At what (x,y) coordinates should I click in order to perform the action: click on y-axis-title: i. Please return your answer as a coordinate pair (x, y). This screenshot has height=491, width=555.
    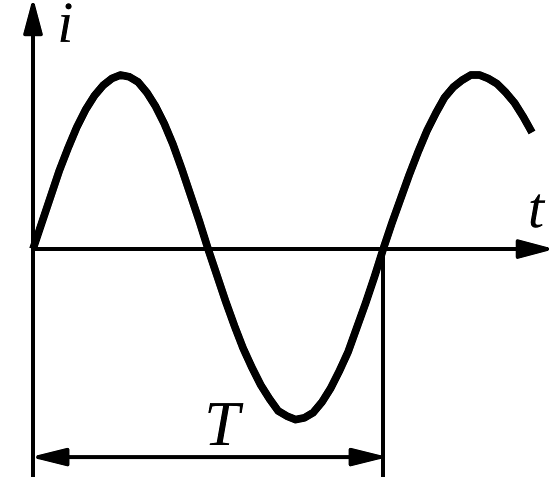
    Looking at the image, I should click on (66, 22).